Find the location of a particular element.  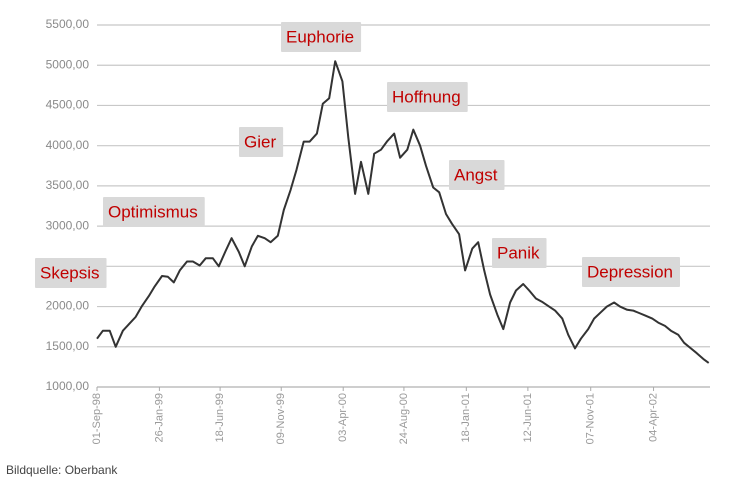

annotation: Euphorie is located at coordinates (321, 37).